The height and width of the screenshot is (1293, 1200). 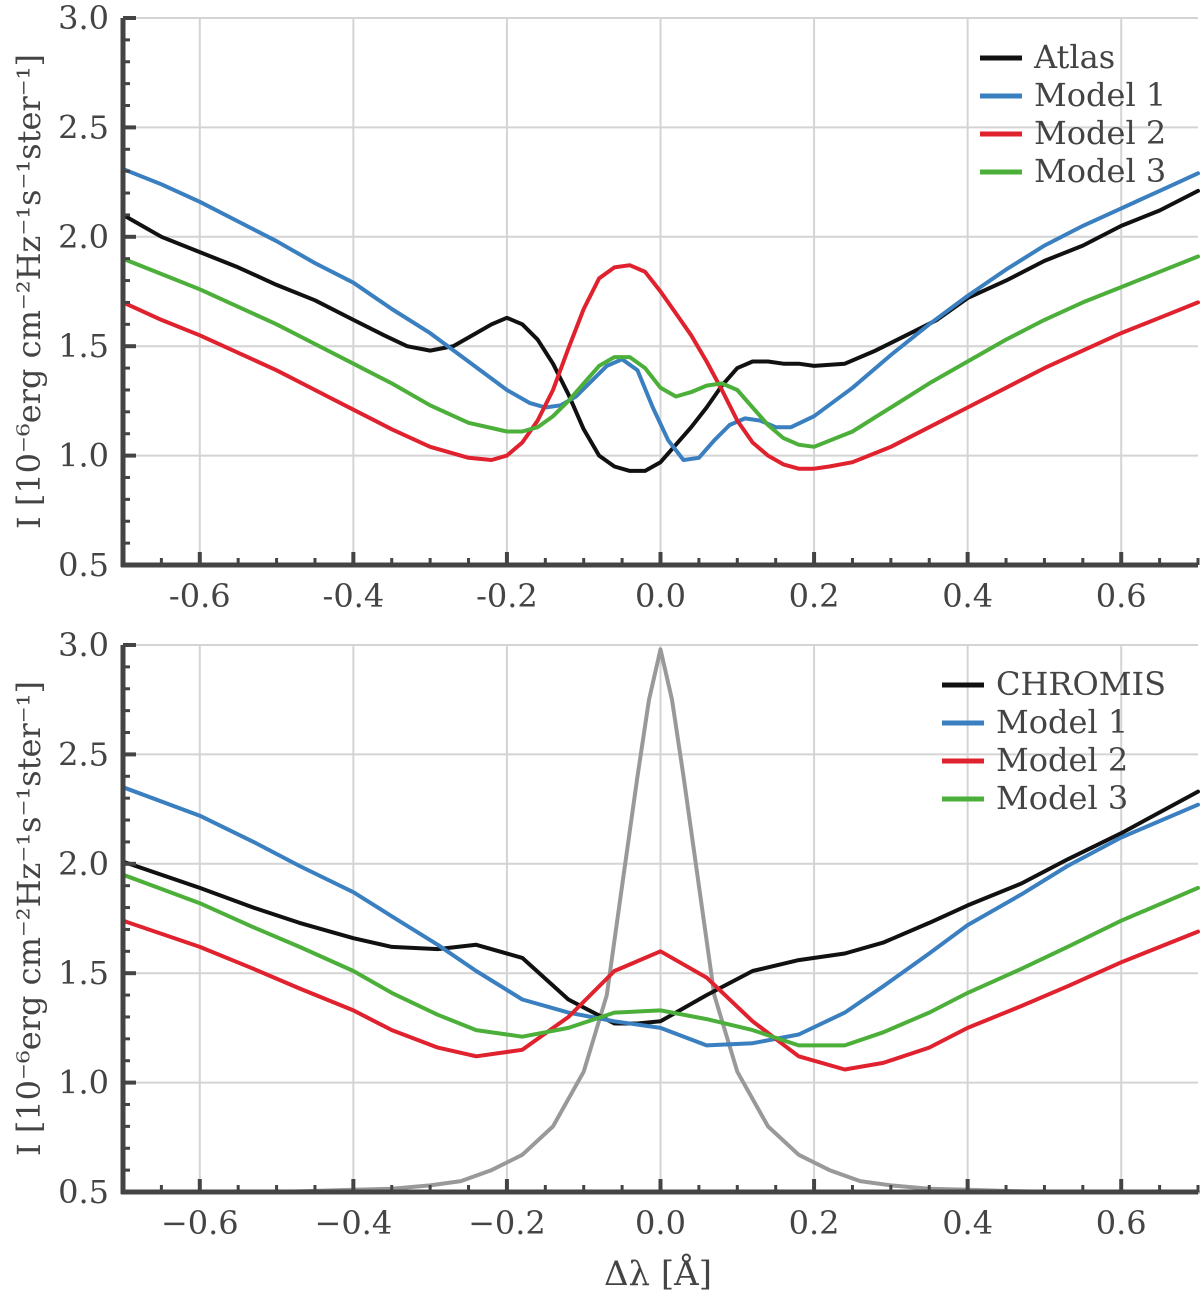 What do you see at coordinates (83, 237) in the screenshot?
I see `top-y-tick-label: 2.0` at bounding box center [83, 237].